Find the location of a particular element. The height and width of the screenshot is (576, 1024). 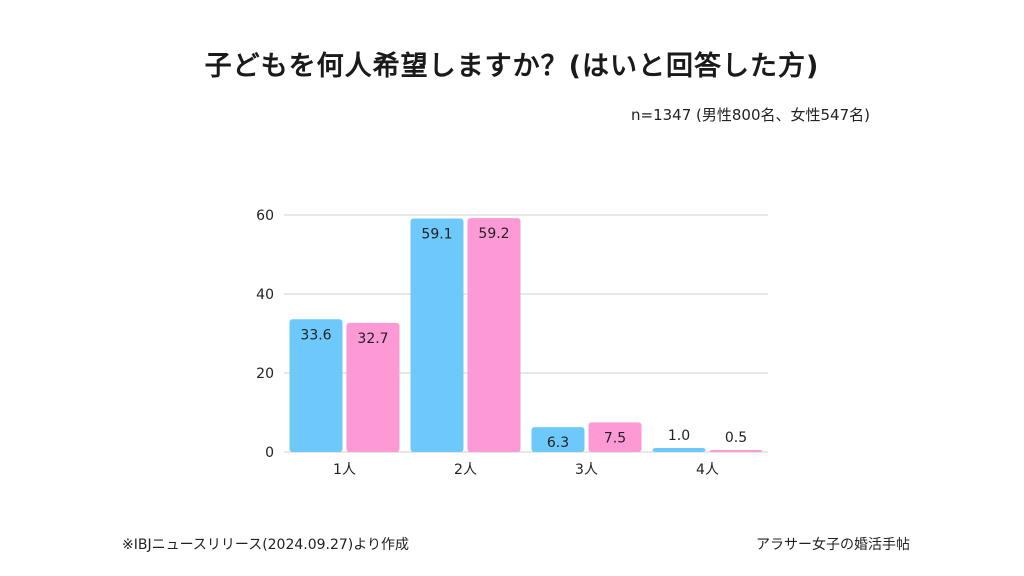

data-label: 0.5 is located at coordinates (736, 438).